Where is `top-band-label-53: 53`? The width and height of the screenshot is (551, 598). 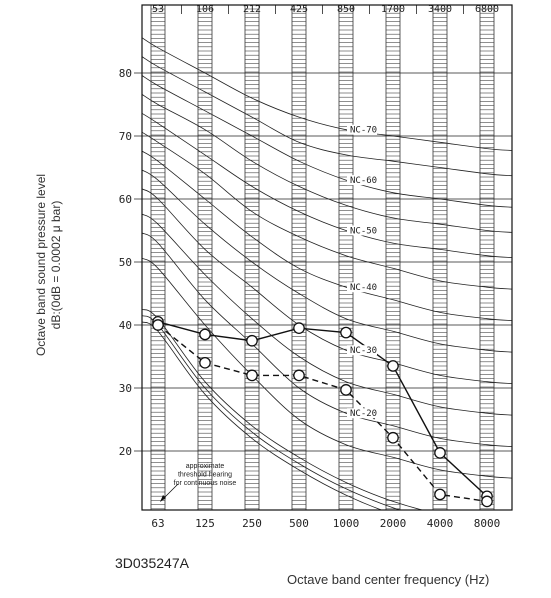
top-band-label-53: 53 is located at coordinates (158, 9).